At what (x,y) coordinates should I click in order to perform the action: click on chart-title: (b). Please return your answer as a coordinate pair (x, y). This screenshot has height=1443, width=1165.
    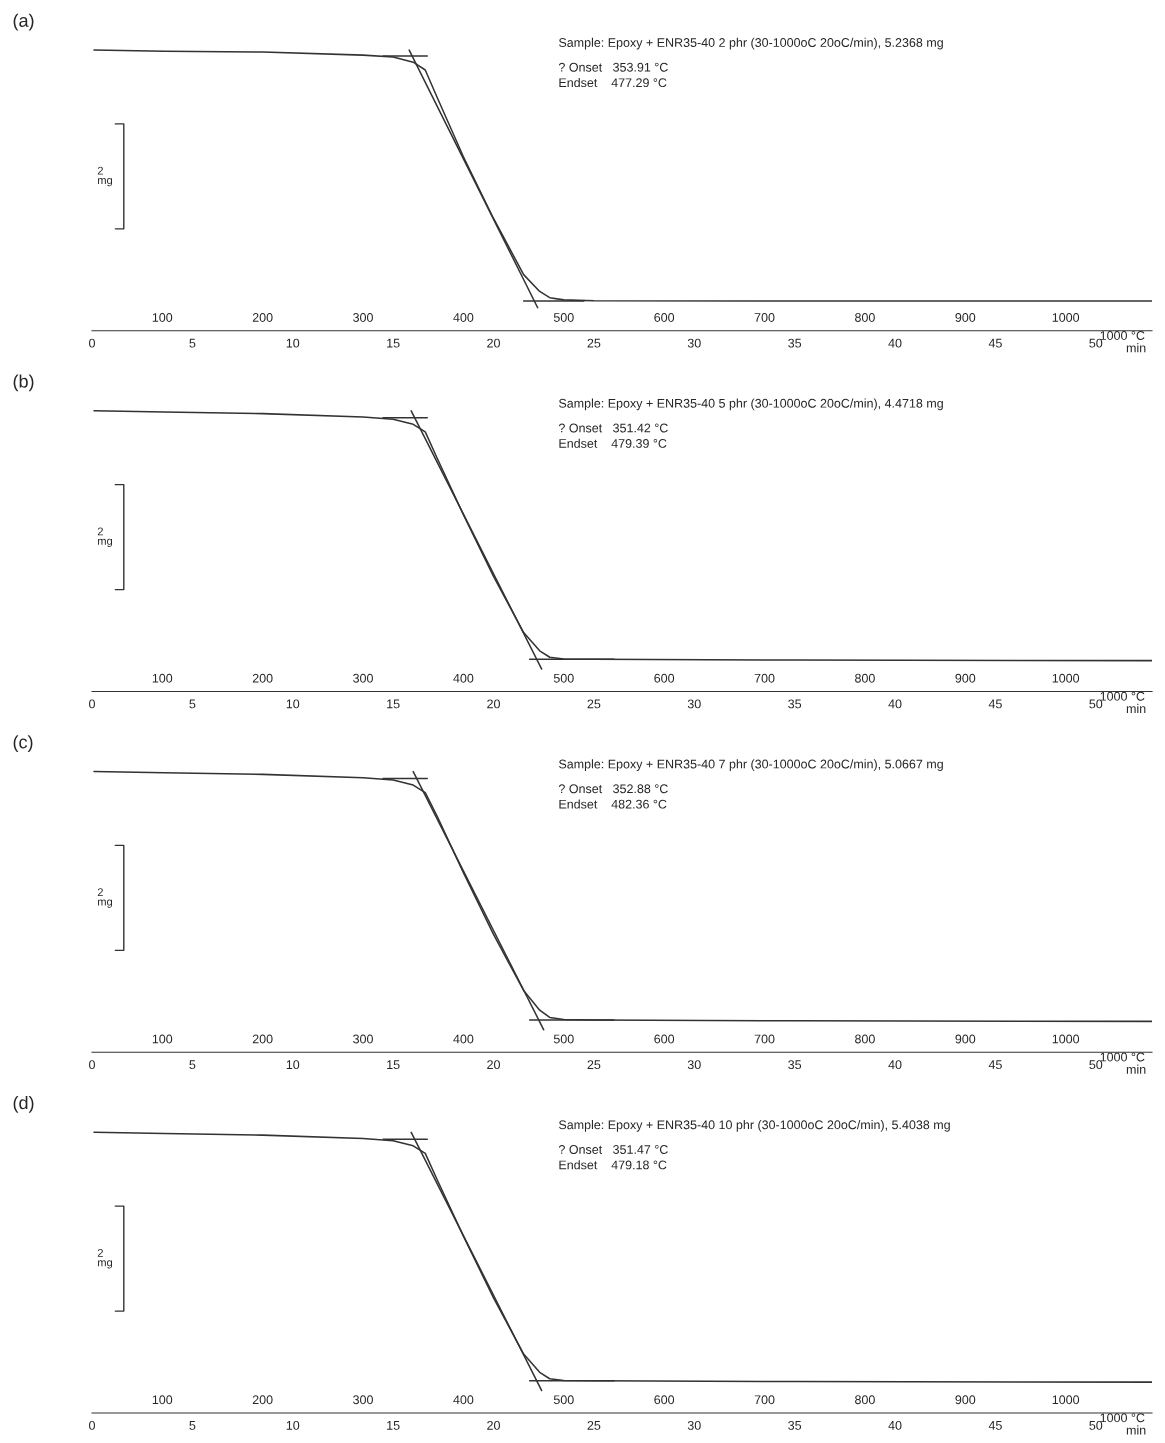
    Looking at the image, I should click on (23, 383).